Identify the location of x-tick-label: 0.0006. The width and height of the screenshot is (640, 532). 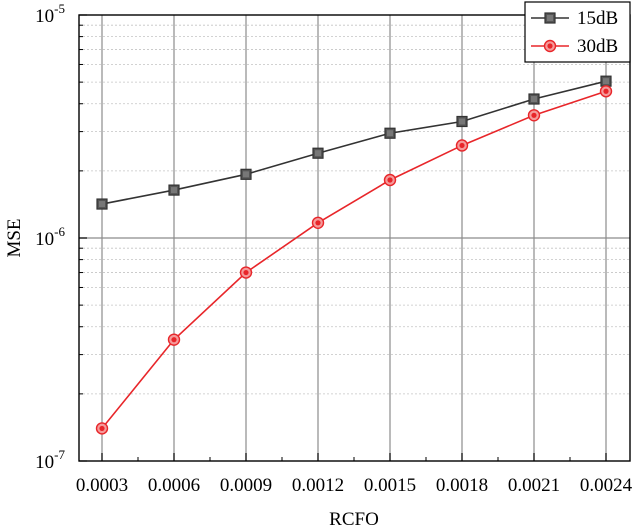
(174, 485).